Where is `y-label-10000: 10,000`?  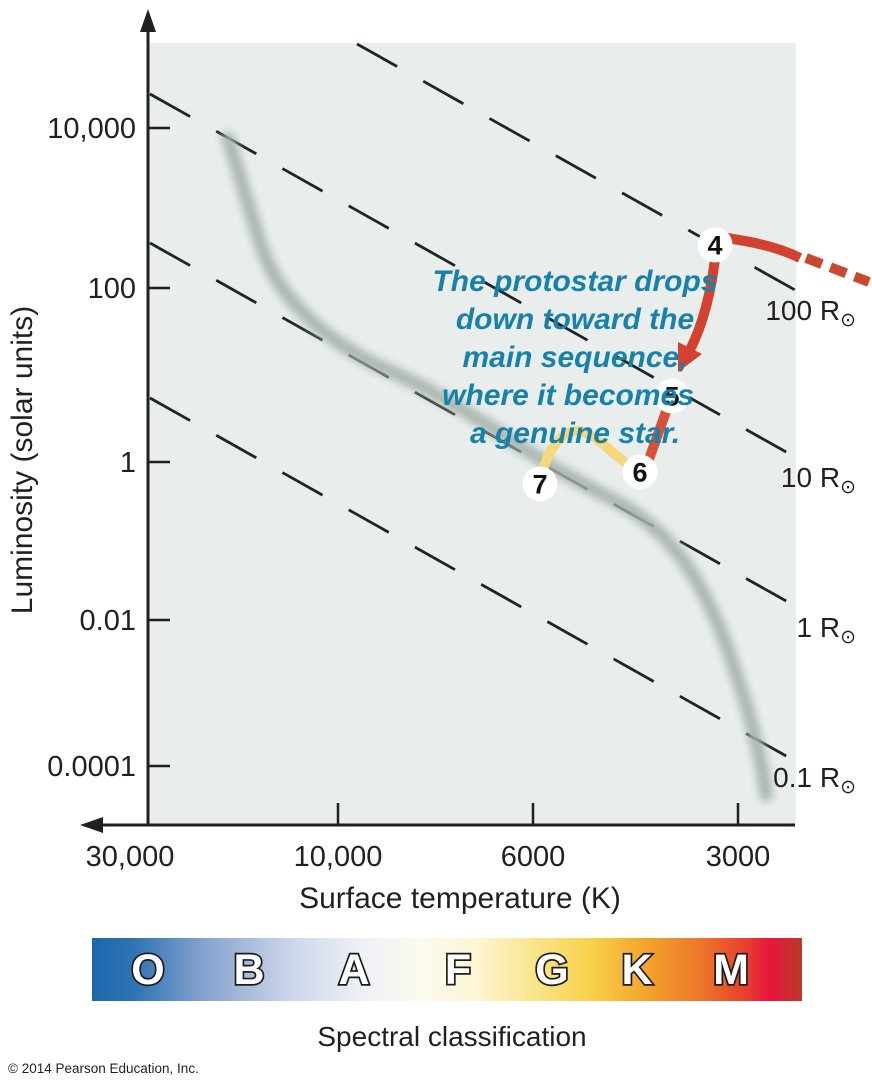
y-label-10000: 10,000 is located at coordinates (91, 129).